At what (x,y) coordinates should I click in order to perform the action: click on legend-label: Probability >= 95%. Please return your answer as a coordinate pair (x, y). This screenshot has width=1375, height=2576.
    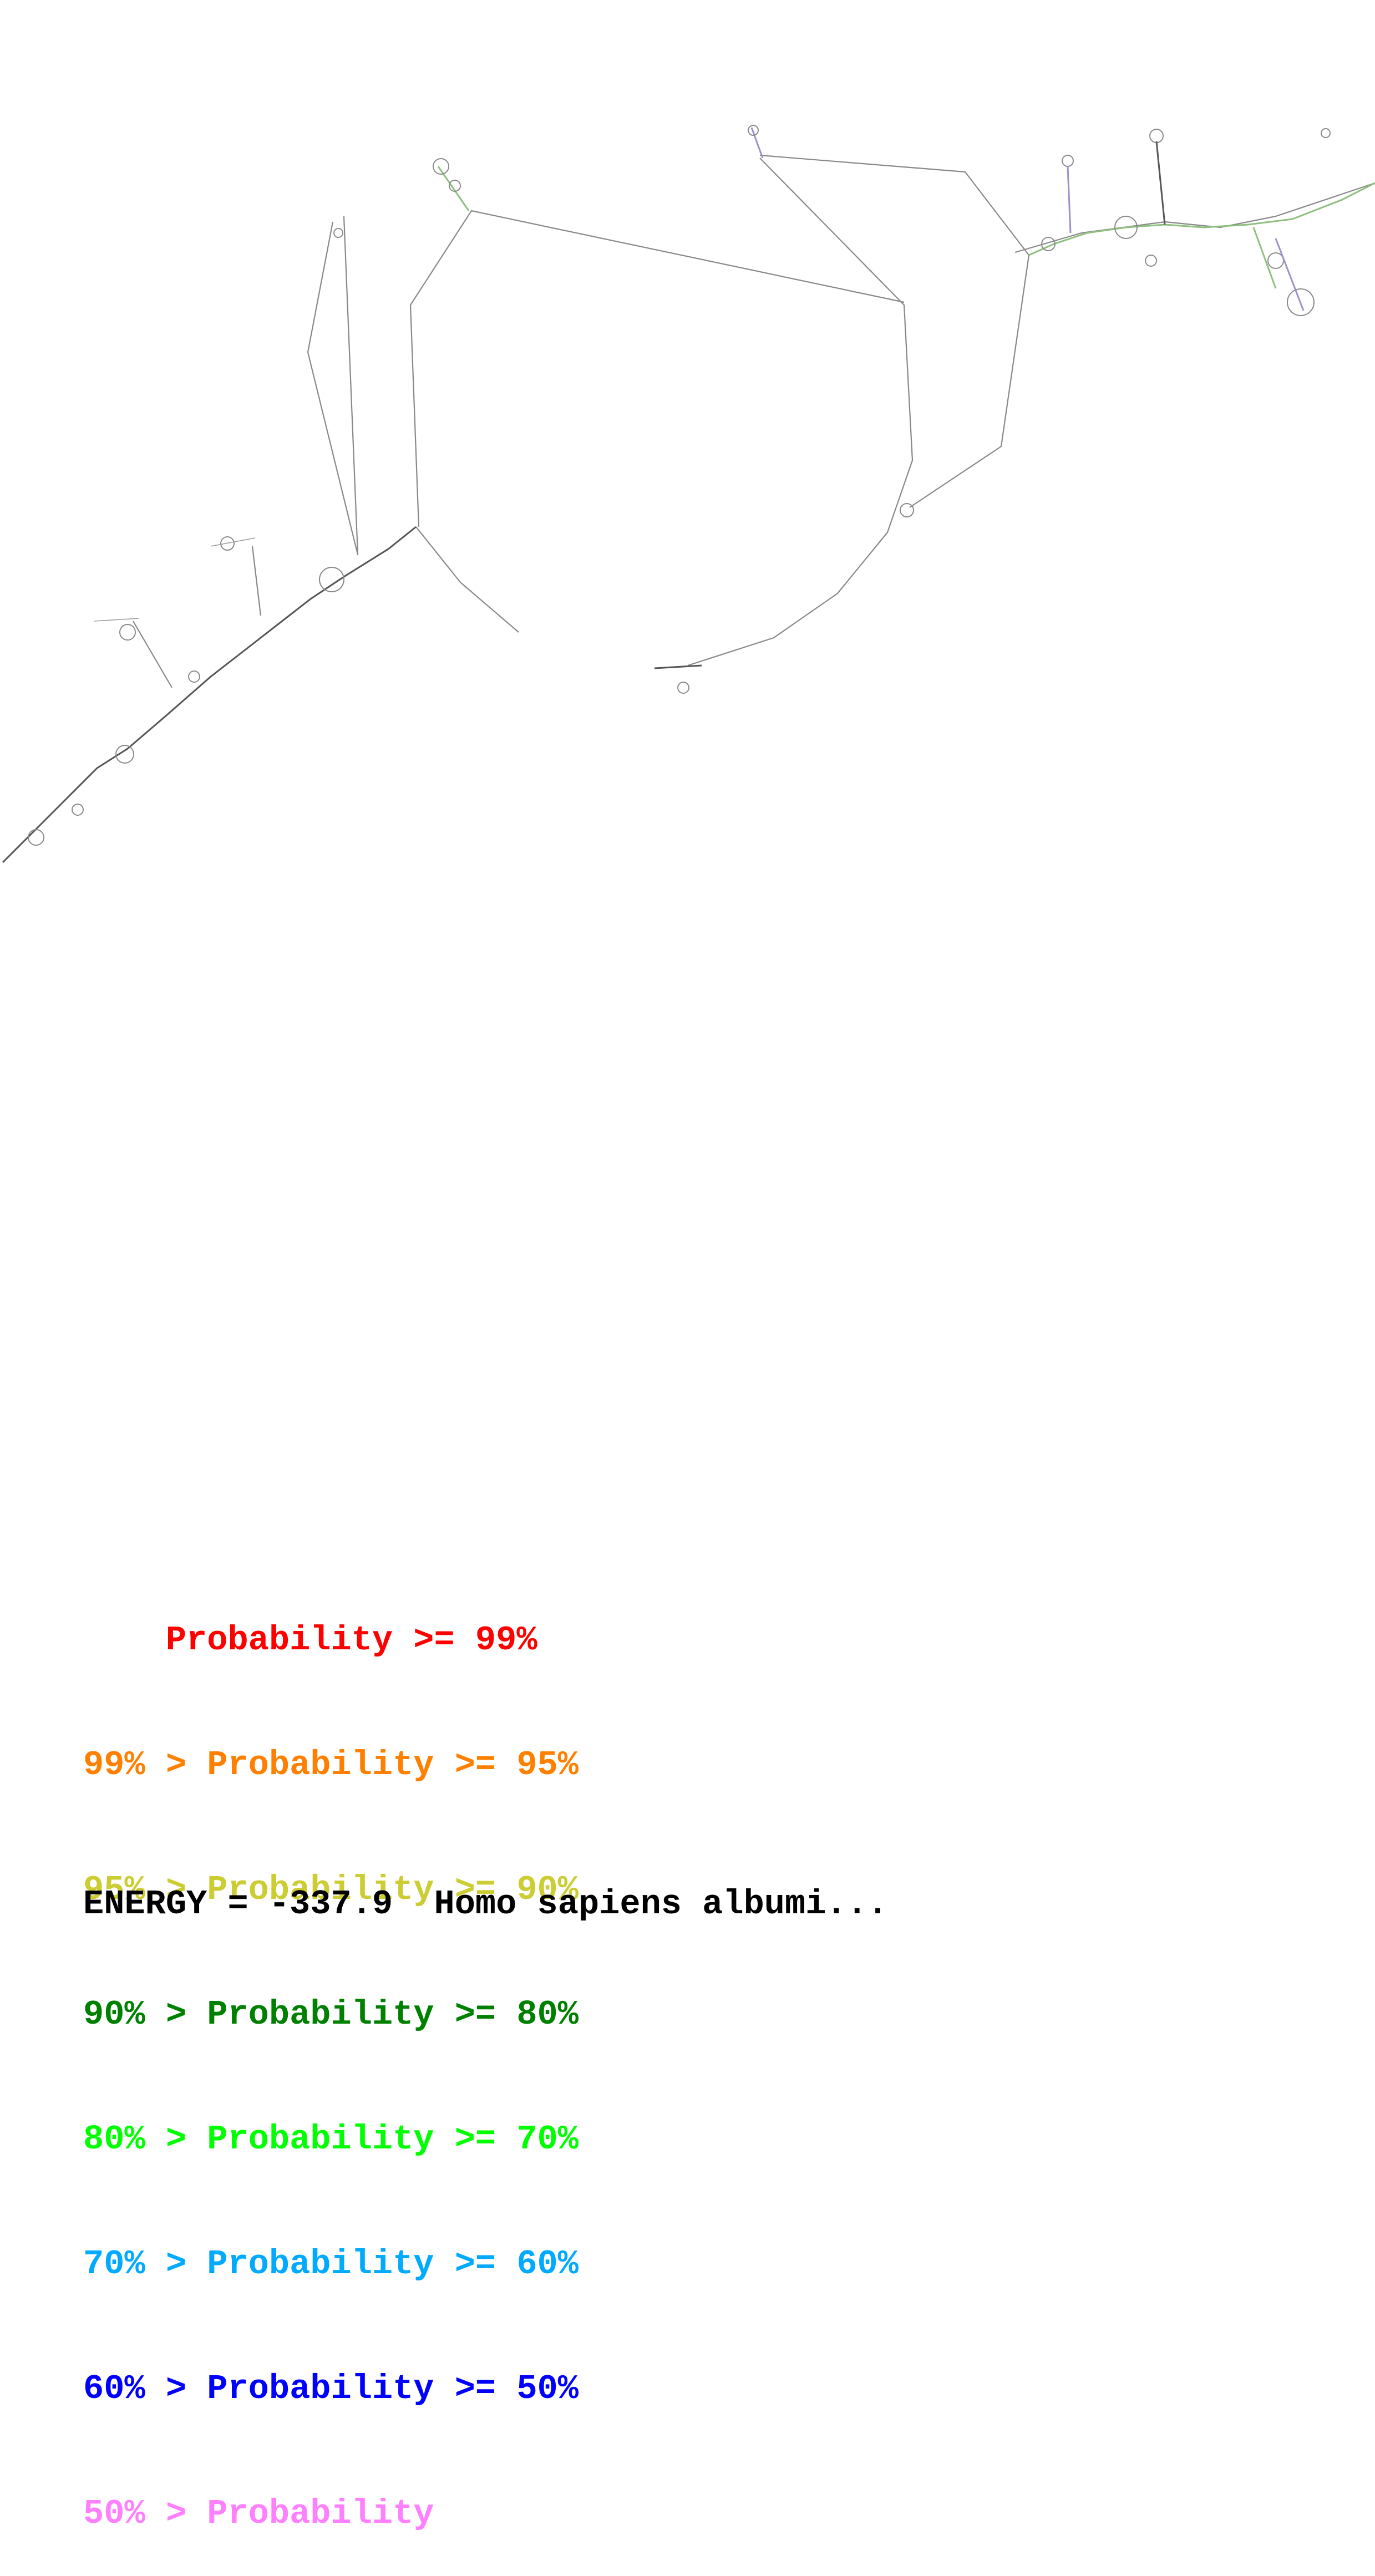
    Looking at the image, I should click on (393, 1765).